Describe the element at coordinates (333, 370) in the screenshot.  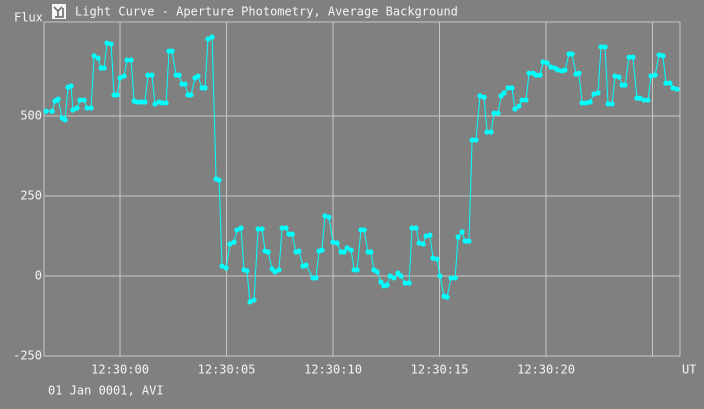
I see `x-tick-label: 12:30:10` at that location.